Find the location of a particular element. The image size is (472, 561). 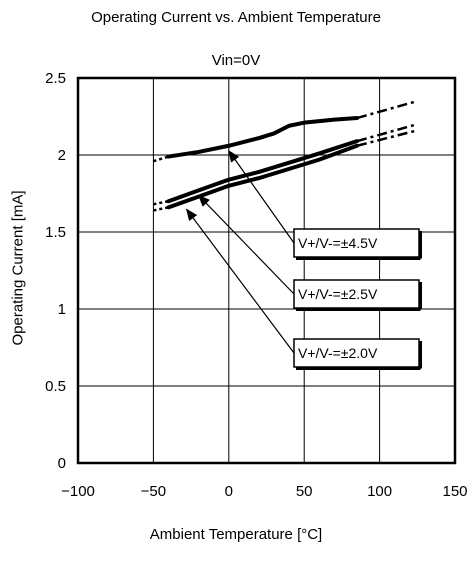

x-tick-label: −100 is located at coordinates (78, 491).